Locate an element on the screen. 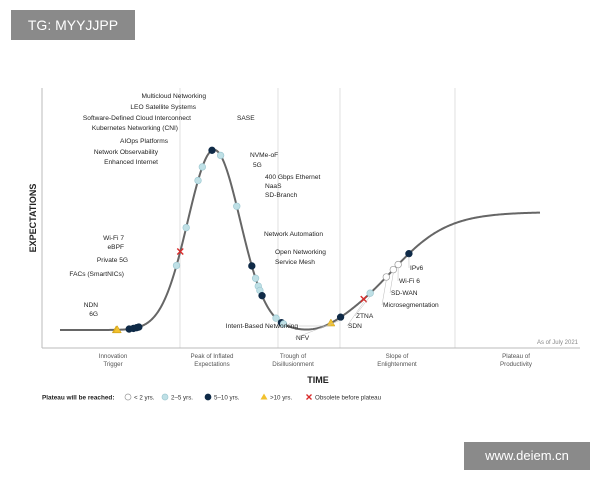  label-enhanced-internet: Enhanced Internet is located at coordinates (131, 162).